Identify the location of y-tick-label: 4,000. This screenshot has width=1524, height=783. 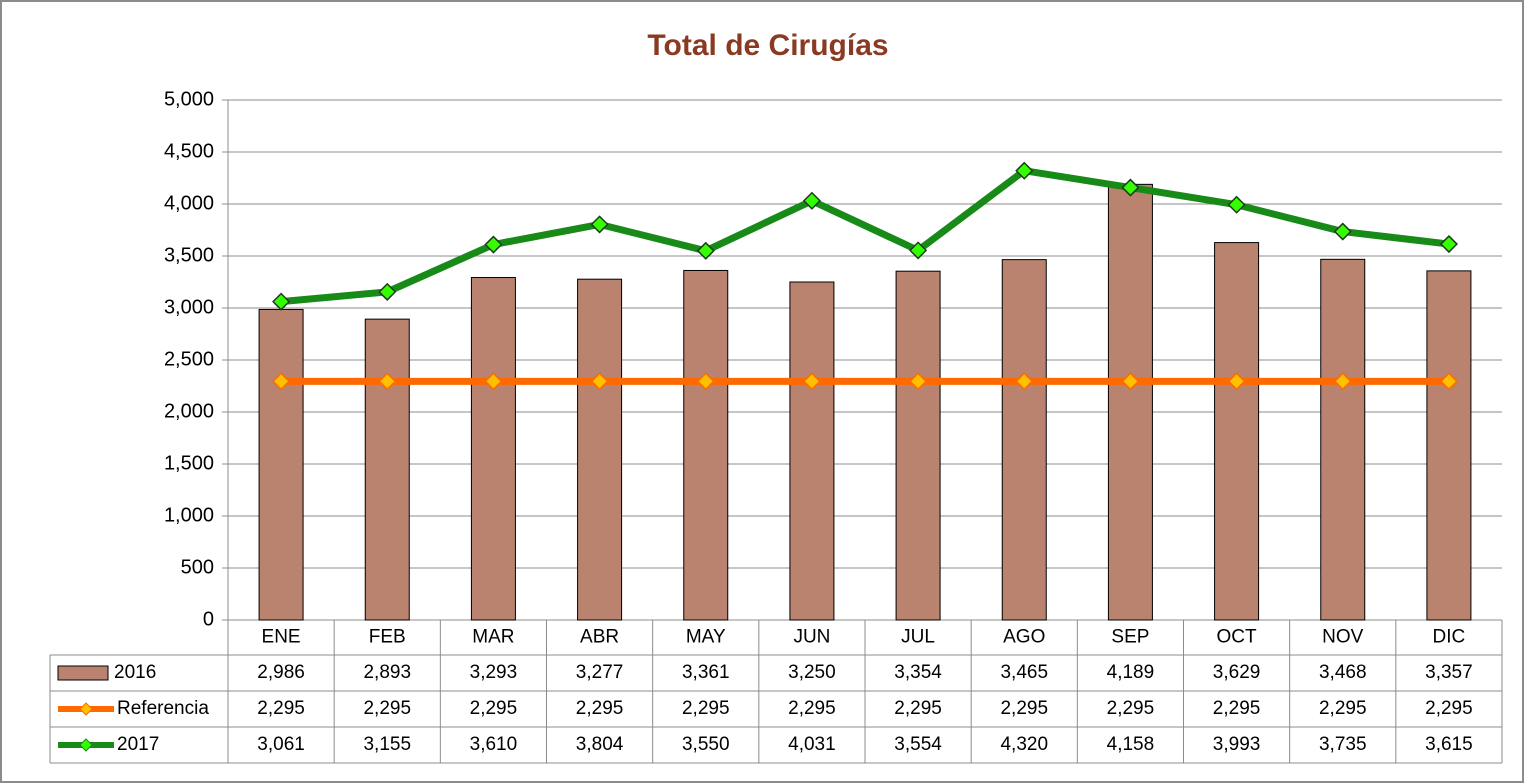
(189, 203).